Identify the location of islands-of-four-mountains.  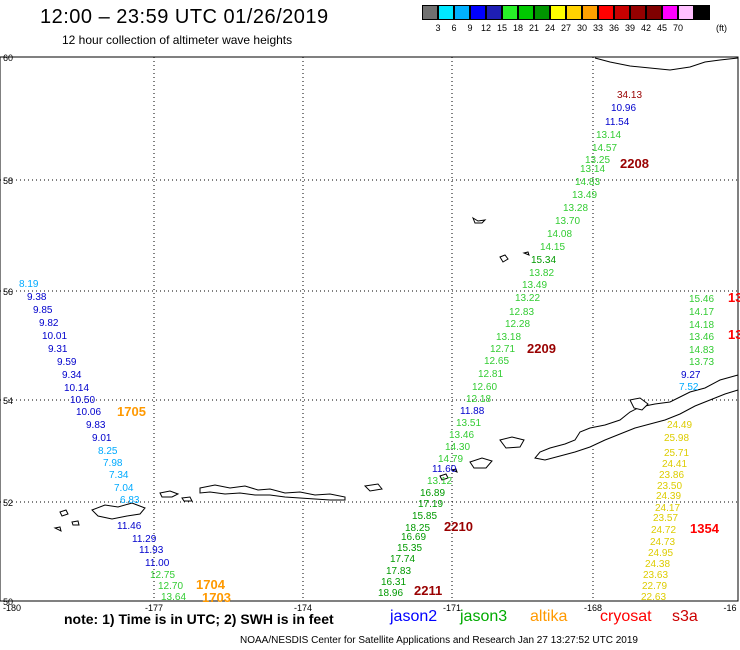
(448, 474).